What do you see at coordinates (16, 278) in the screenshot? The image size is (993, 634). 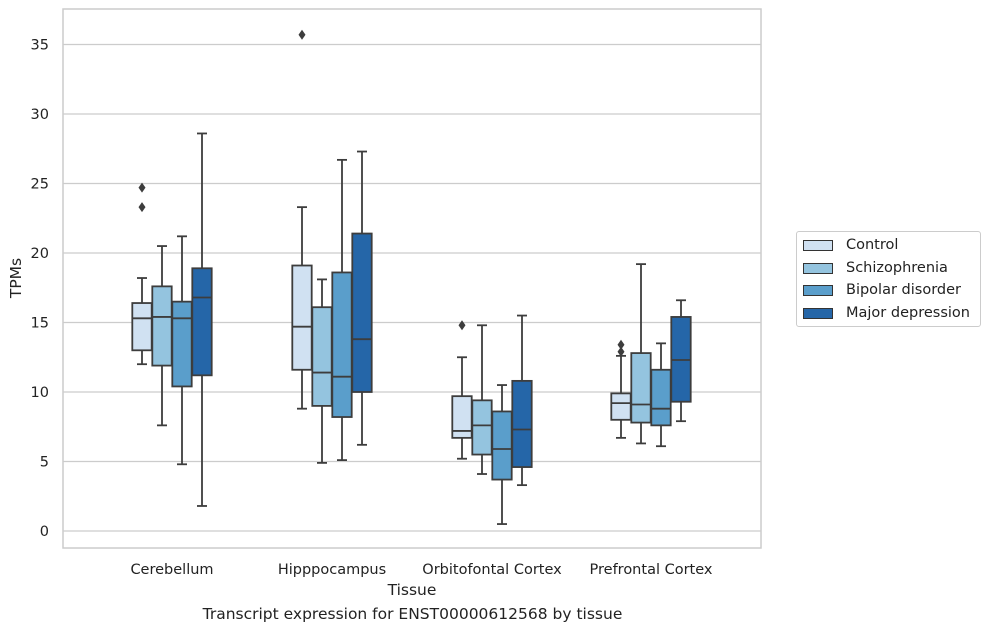 I see `y-axis-label: TPMs` at bounding box center [16, 278].